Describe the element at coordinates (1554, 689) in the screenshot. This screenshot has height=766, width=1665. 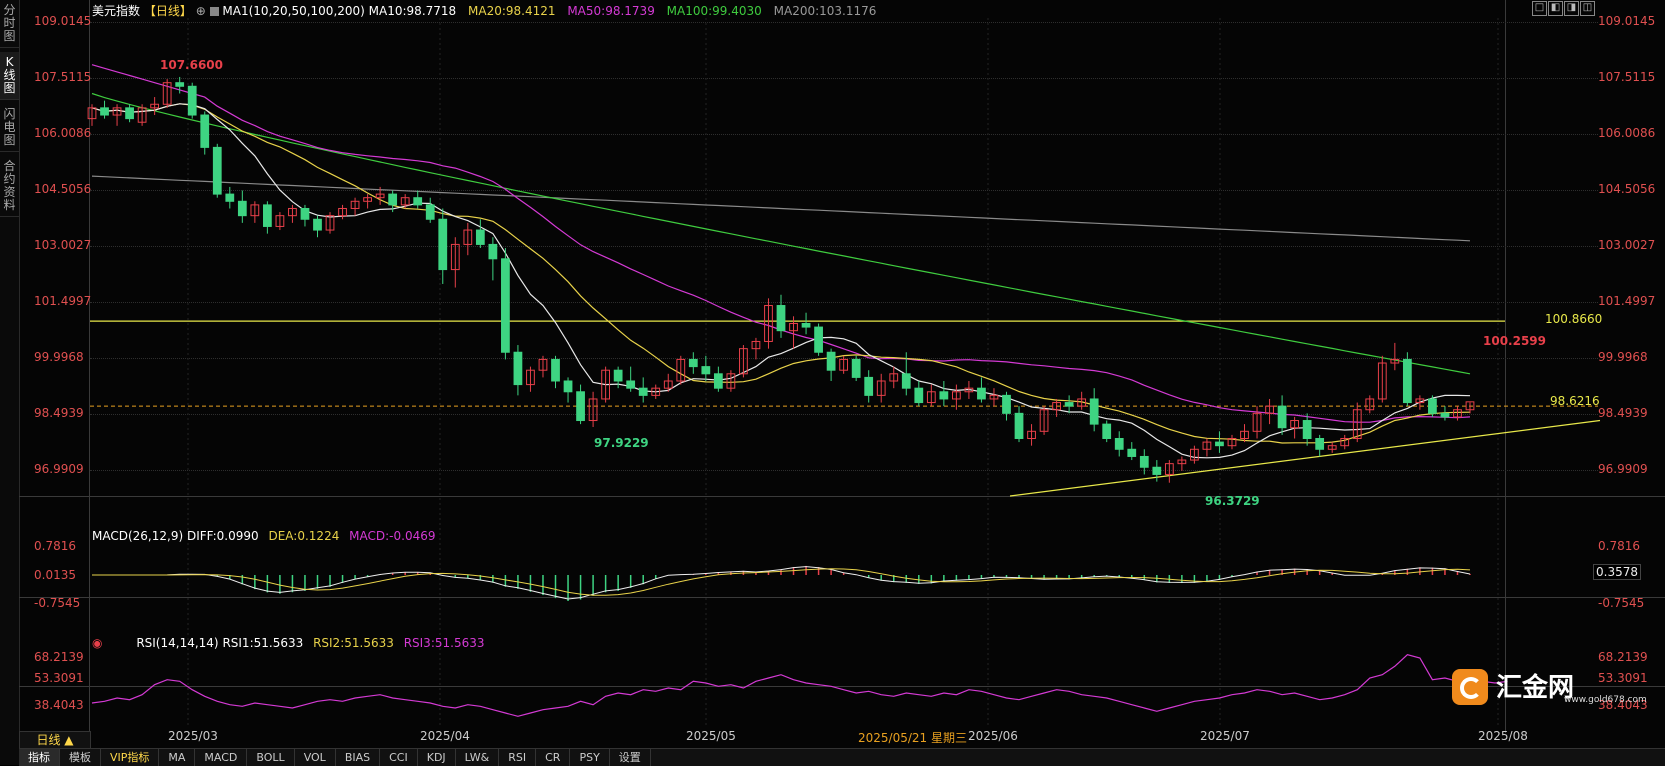
I see `logo: 汇金网 www.gold678.com` at that location.